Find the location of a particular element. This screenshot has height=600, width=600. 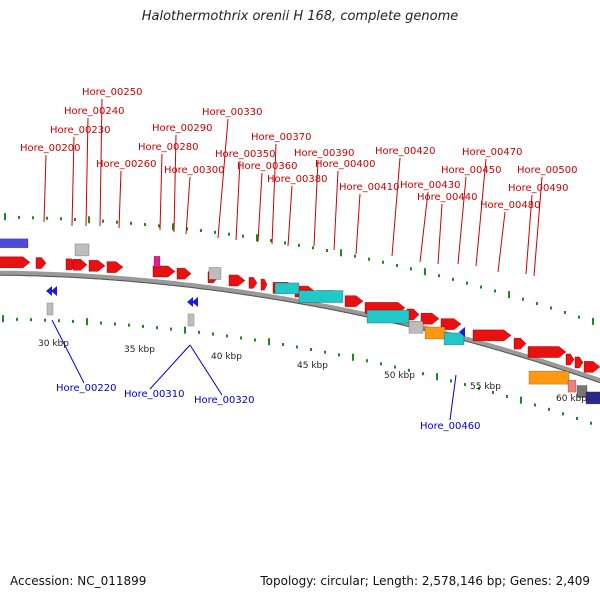

gene-label-hore-00250: Hore_00250 is located at coordinates (112, 92).